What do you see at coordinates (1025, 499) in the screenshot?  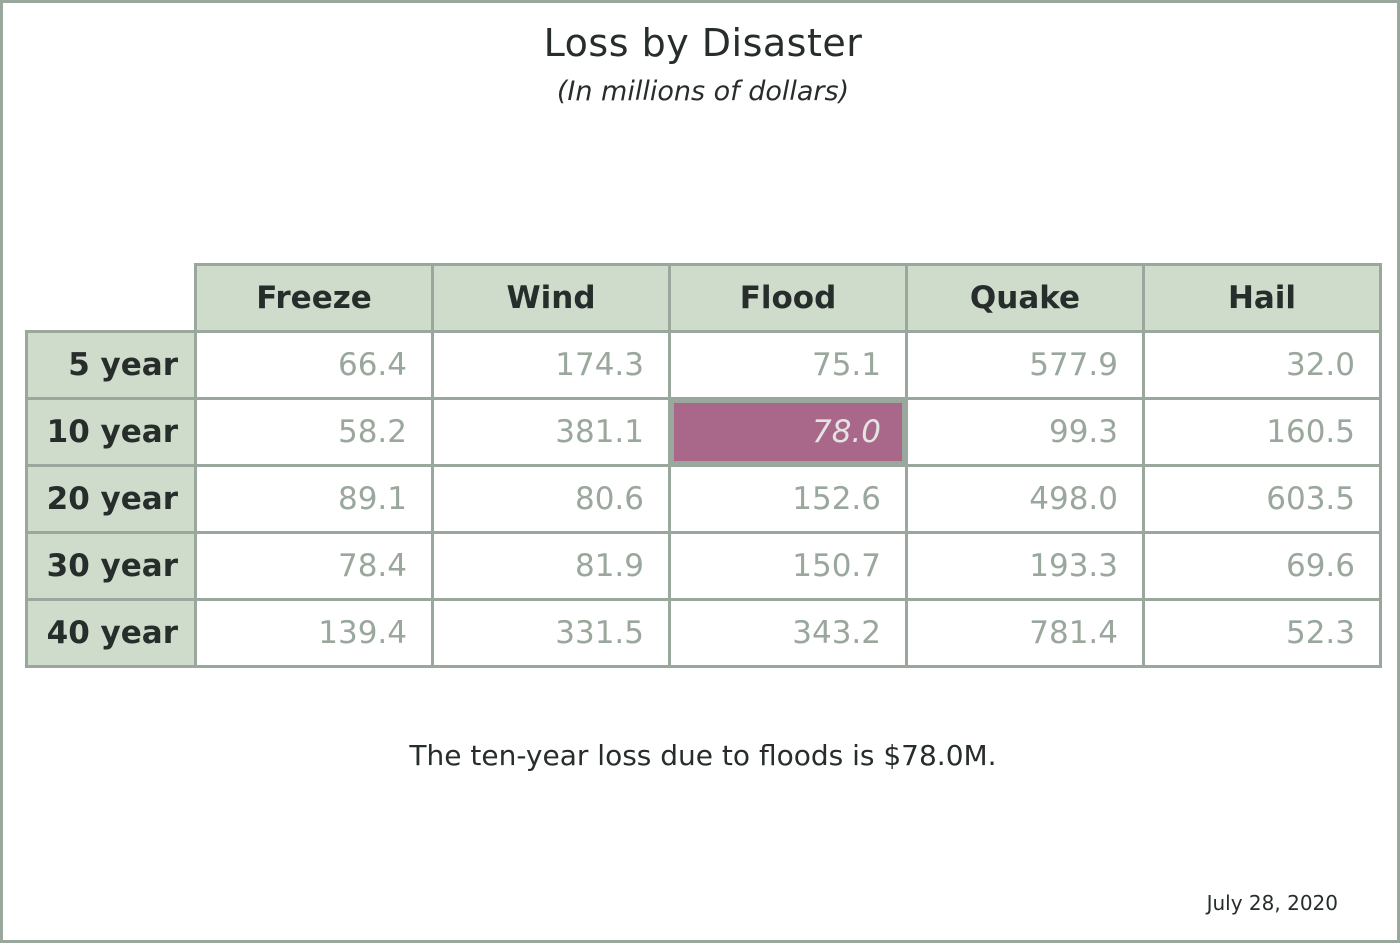 I see `table-cell: 498.0` at bounding box center [1025, 499].